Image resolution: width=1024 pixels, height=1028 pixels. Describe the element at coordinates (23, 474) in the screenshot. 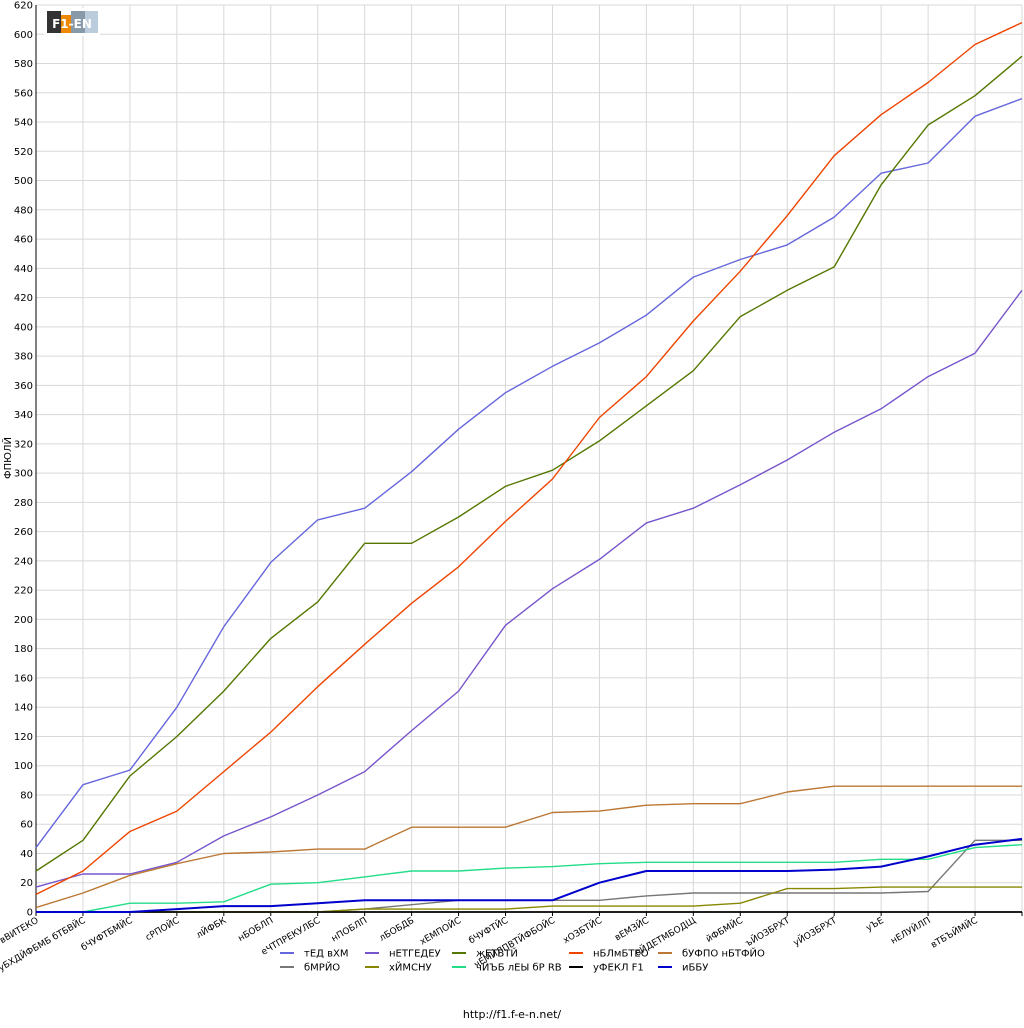

I see `y-tick-label: 300` at that location.